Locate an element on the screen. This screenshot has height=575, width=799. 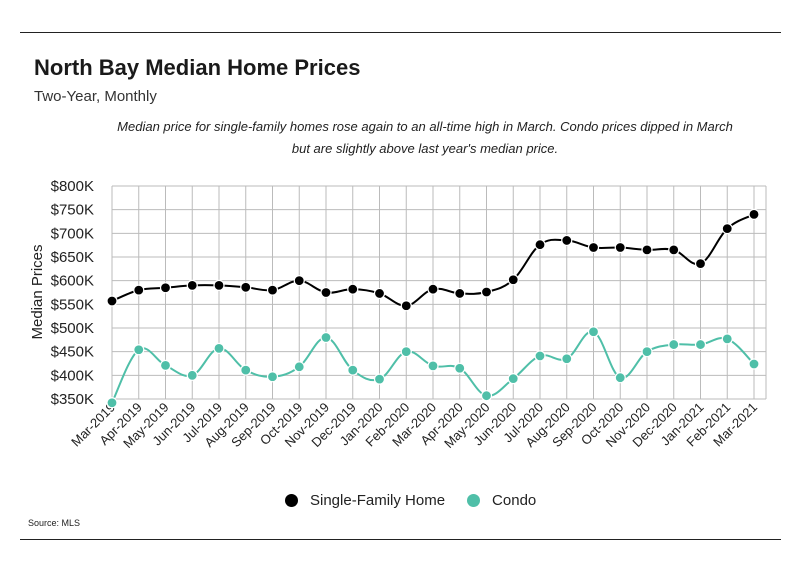
y-tick-label: $450K is located at coordinates (72, 352).